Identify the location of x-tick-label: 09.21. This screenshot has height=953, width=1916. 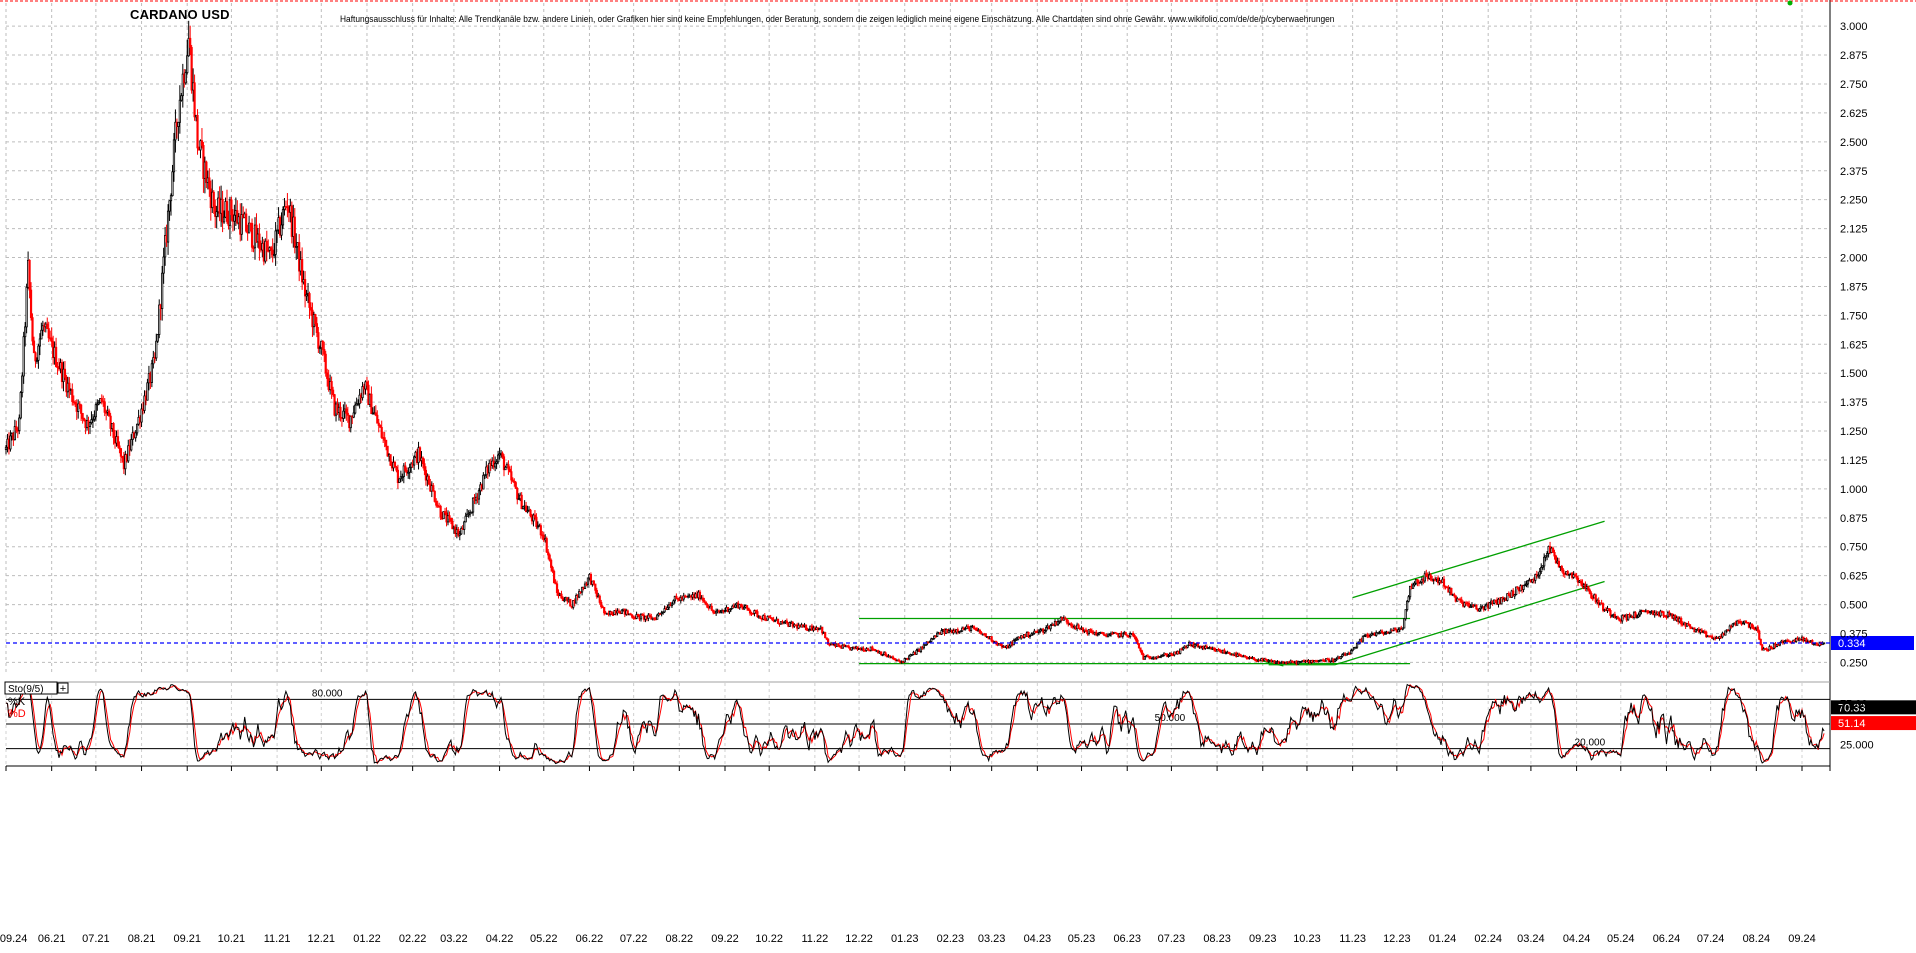
(187, 939).